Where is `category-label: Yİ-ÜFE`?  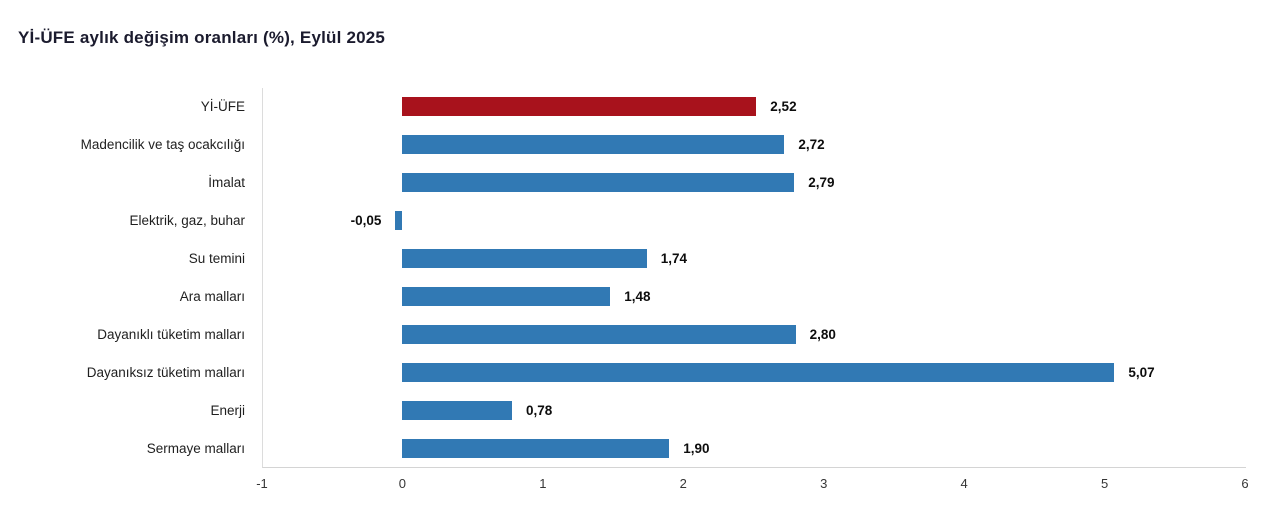
category-label: Yİ-ÜFE is located at coordinates (222, 107).